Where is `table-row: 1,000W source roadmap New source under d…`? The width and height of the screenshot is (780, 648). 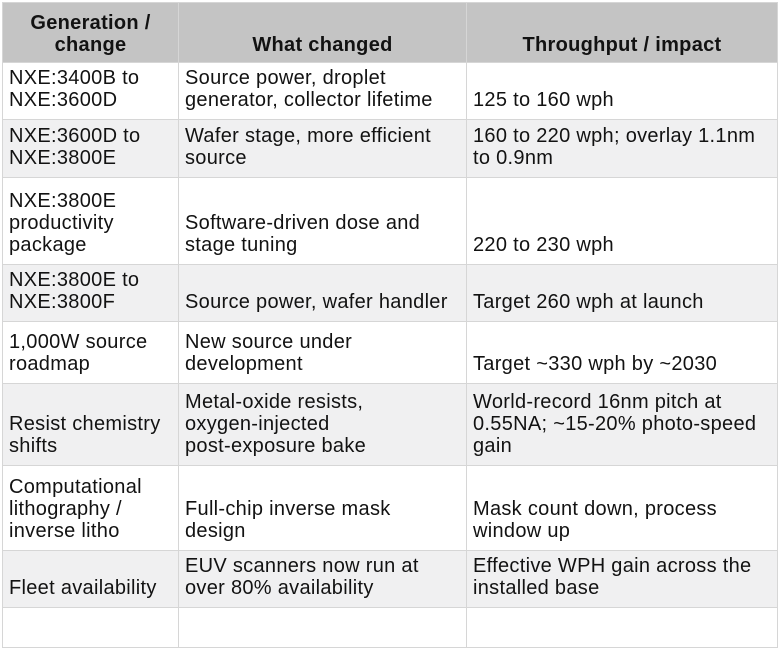 table-row: 1,000W source roadmap New source under d… is located at coordinates (390, 352).